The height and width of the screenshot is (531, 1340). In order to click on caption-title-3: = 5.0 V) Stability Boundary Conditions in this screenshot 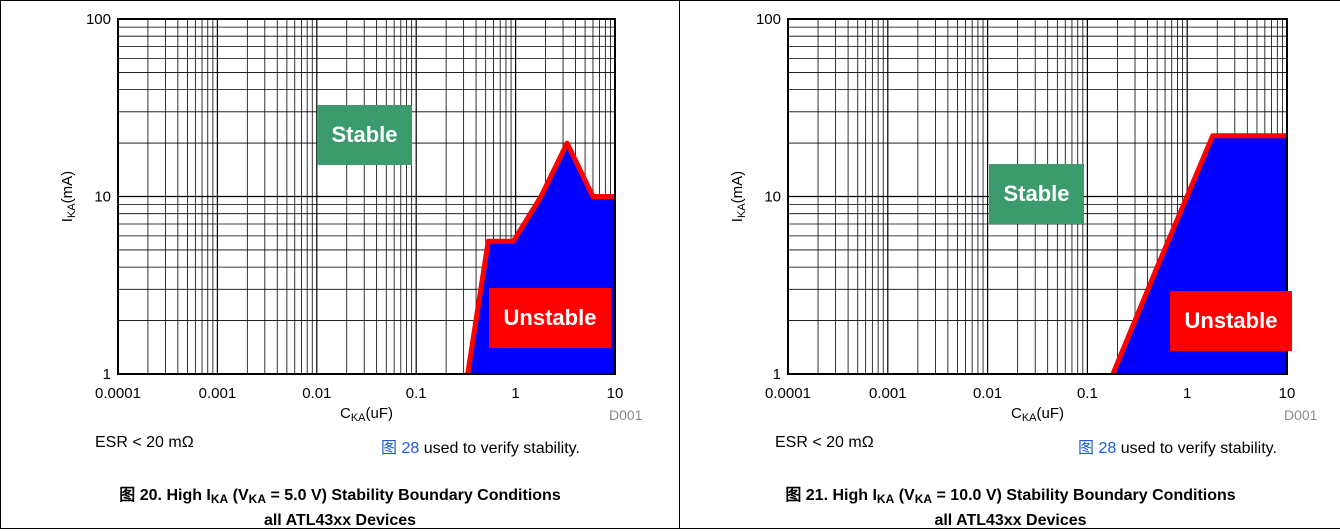, I will do `click(413, 495)`.